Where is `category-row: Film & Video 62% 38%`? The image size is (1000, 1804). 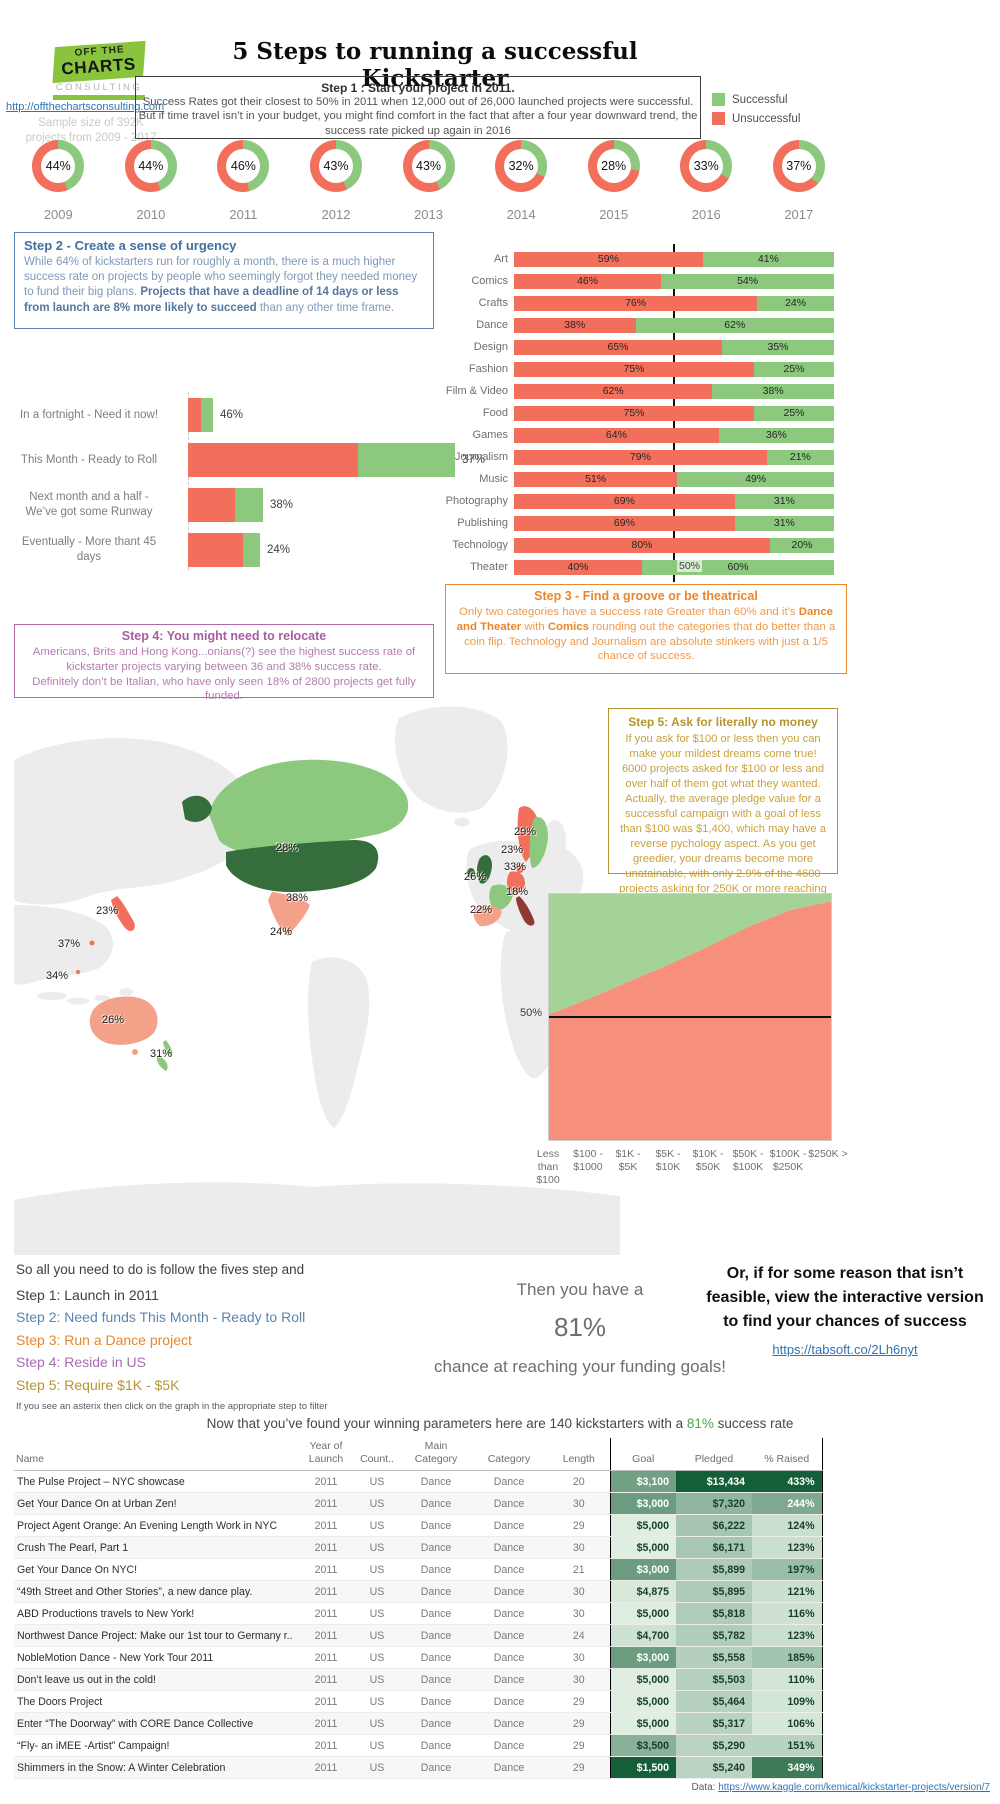
category-row: Film & Video 62% 38% is located at coordinates (640, 391).